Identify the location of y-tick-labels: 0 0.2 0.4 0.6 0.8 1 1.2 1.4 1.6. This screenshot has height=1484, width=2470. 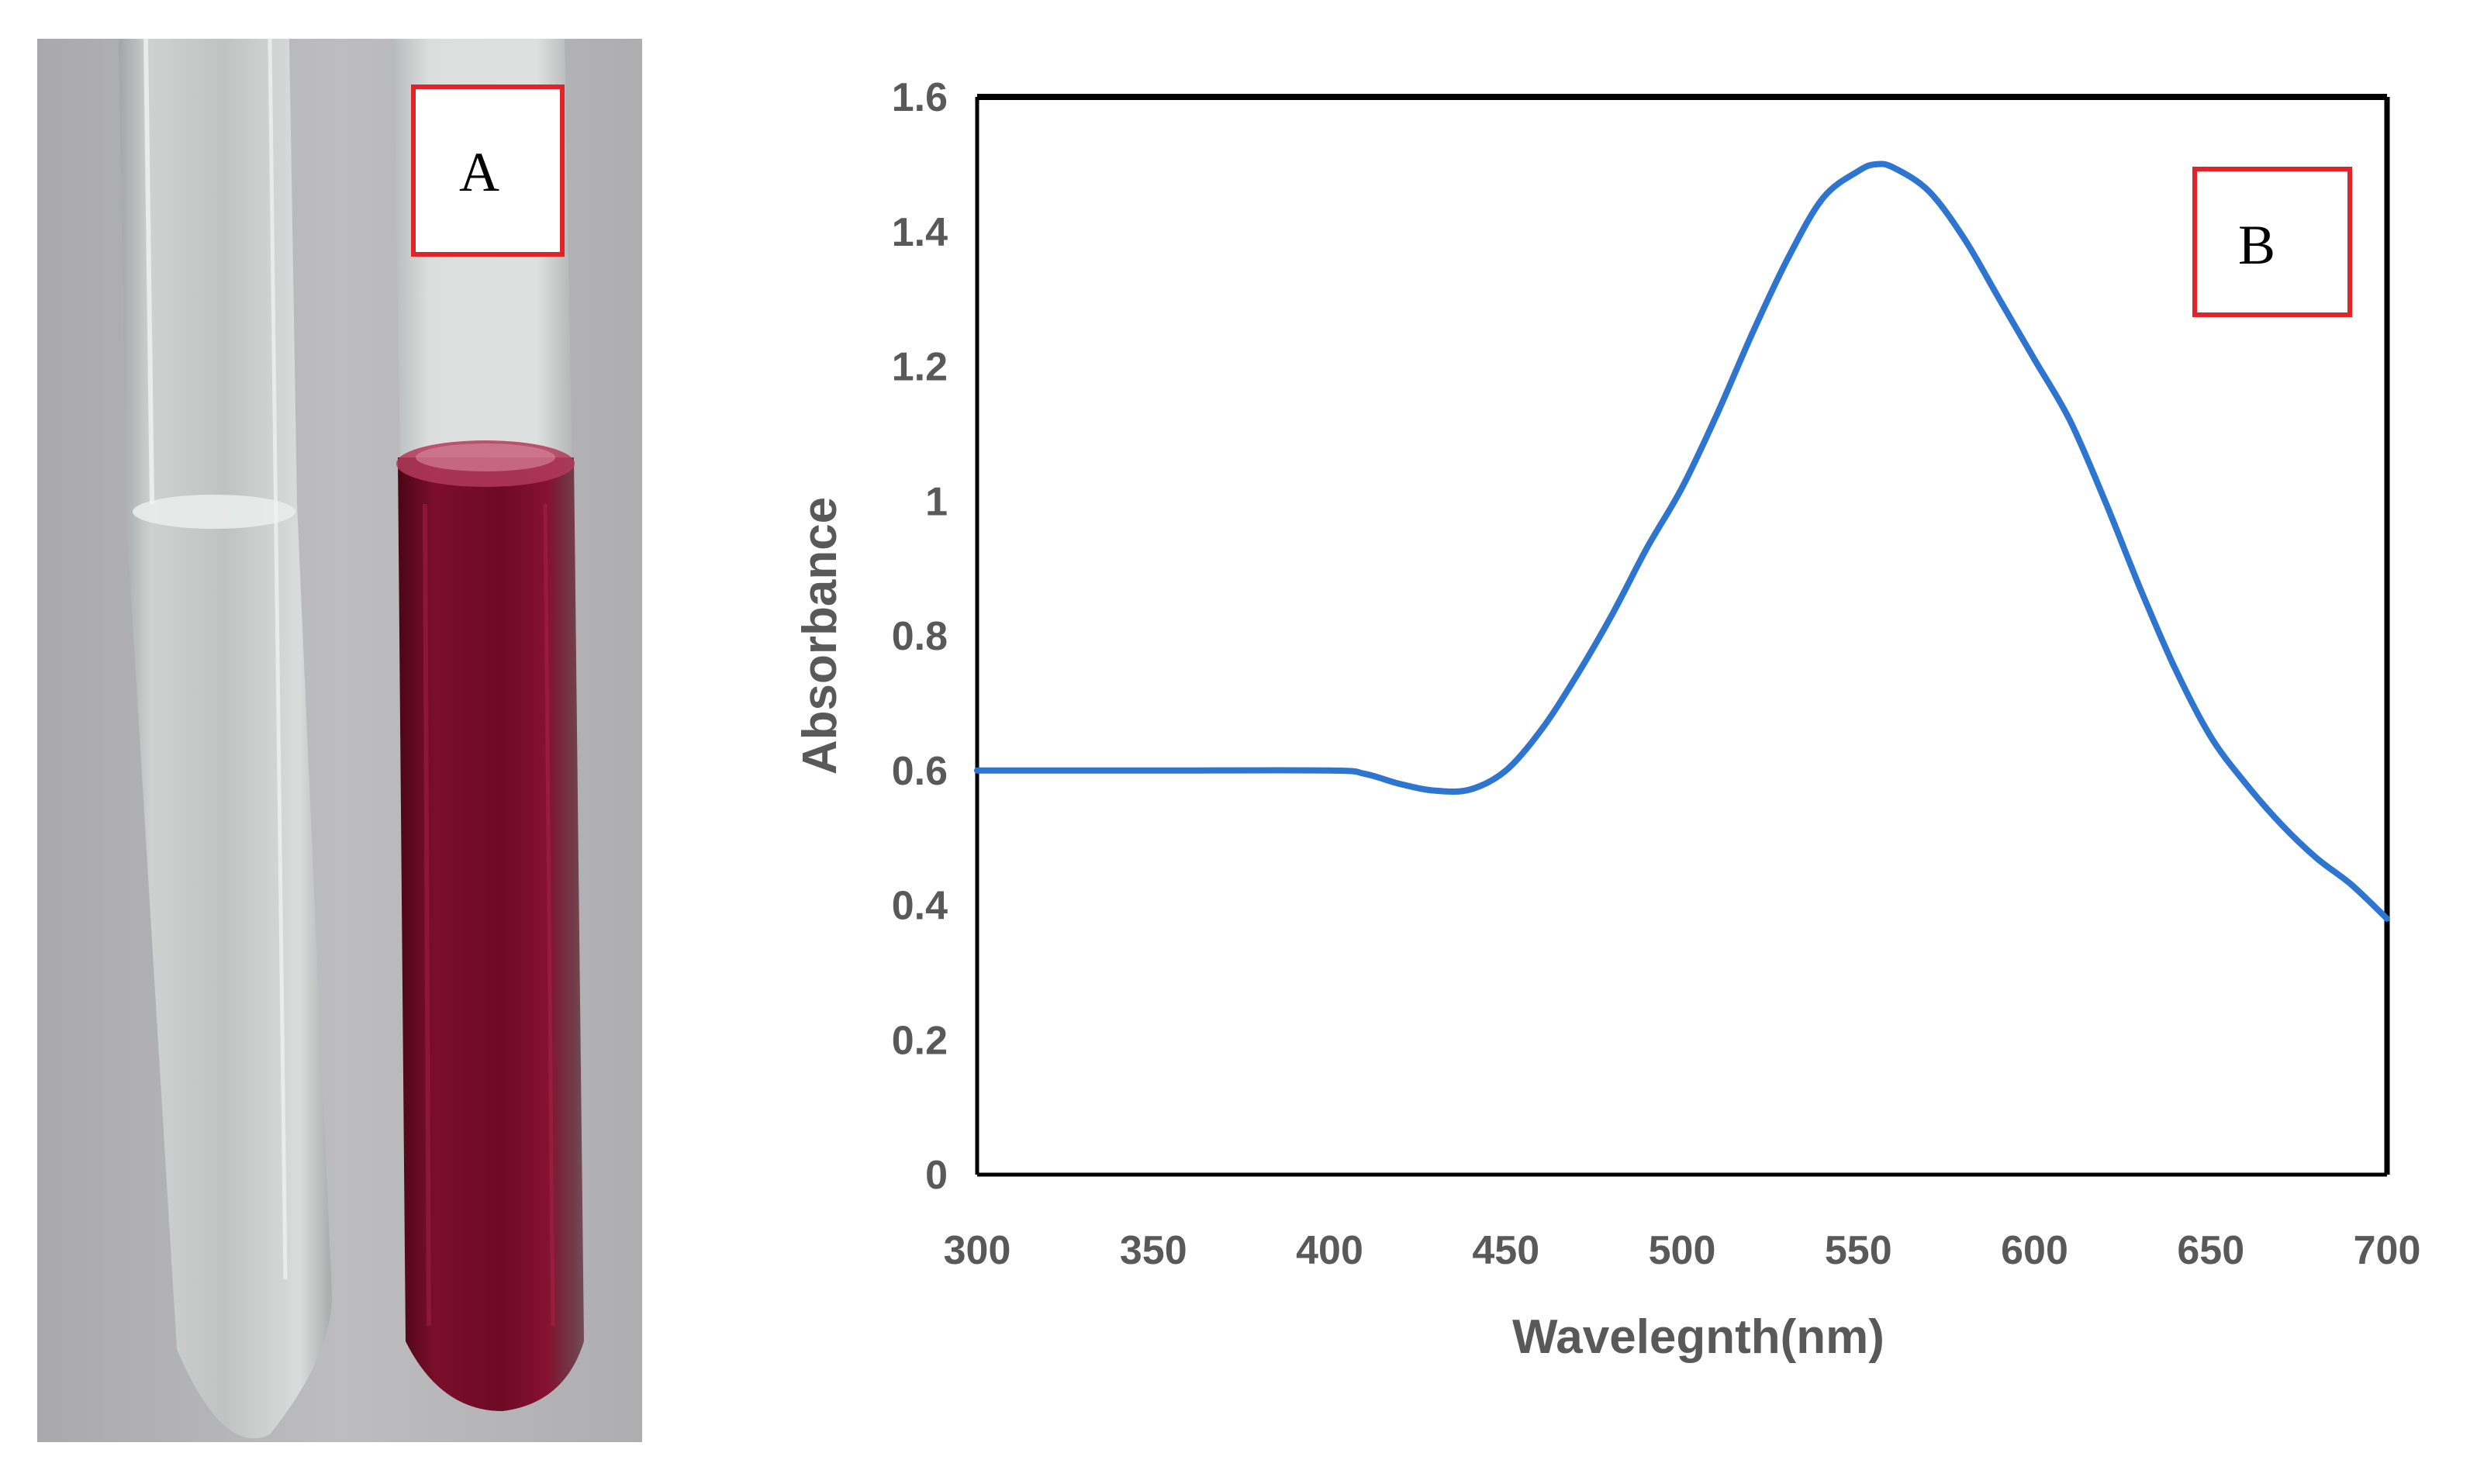
(920, 637).